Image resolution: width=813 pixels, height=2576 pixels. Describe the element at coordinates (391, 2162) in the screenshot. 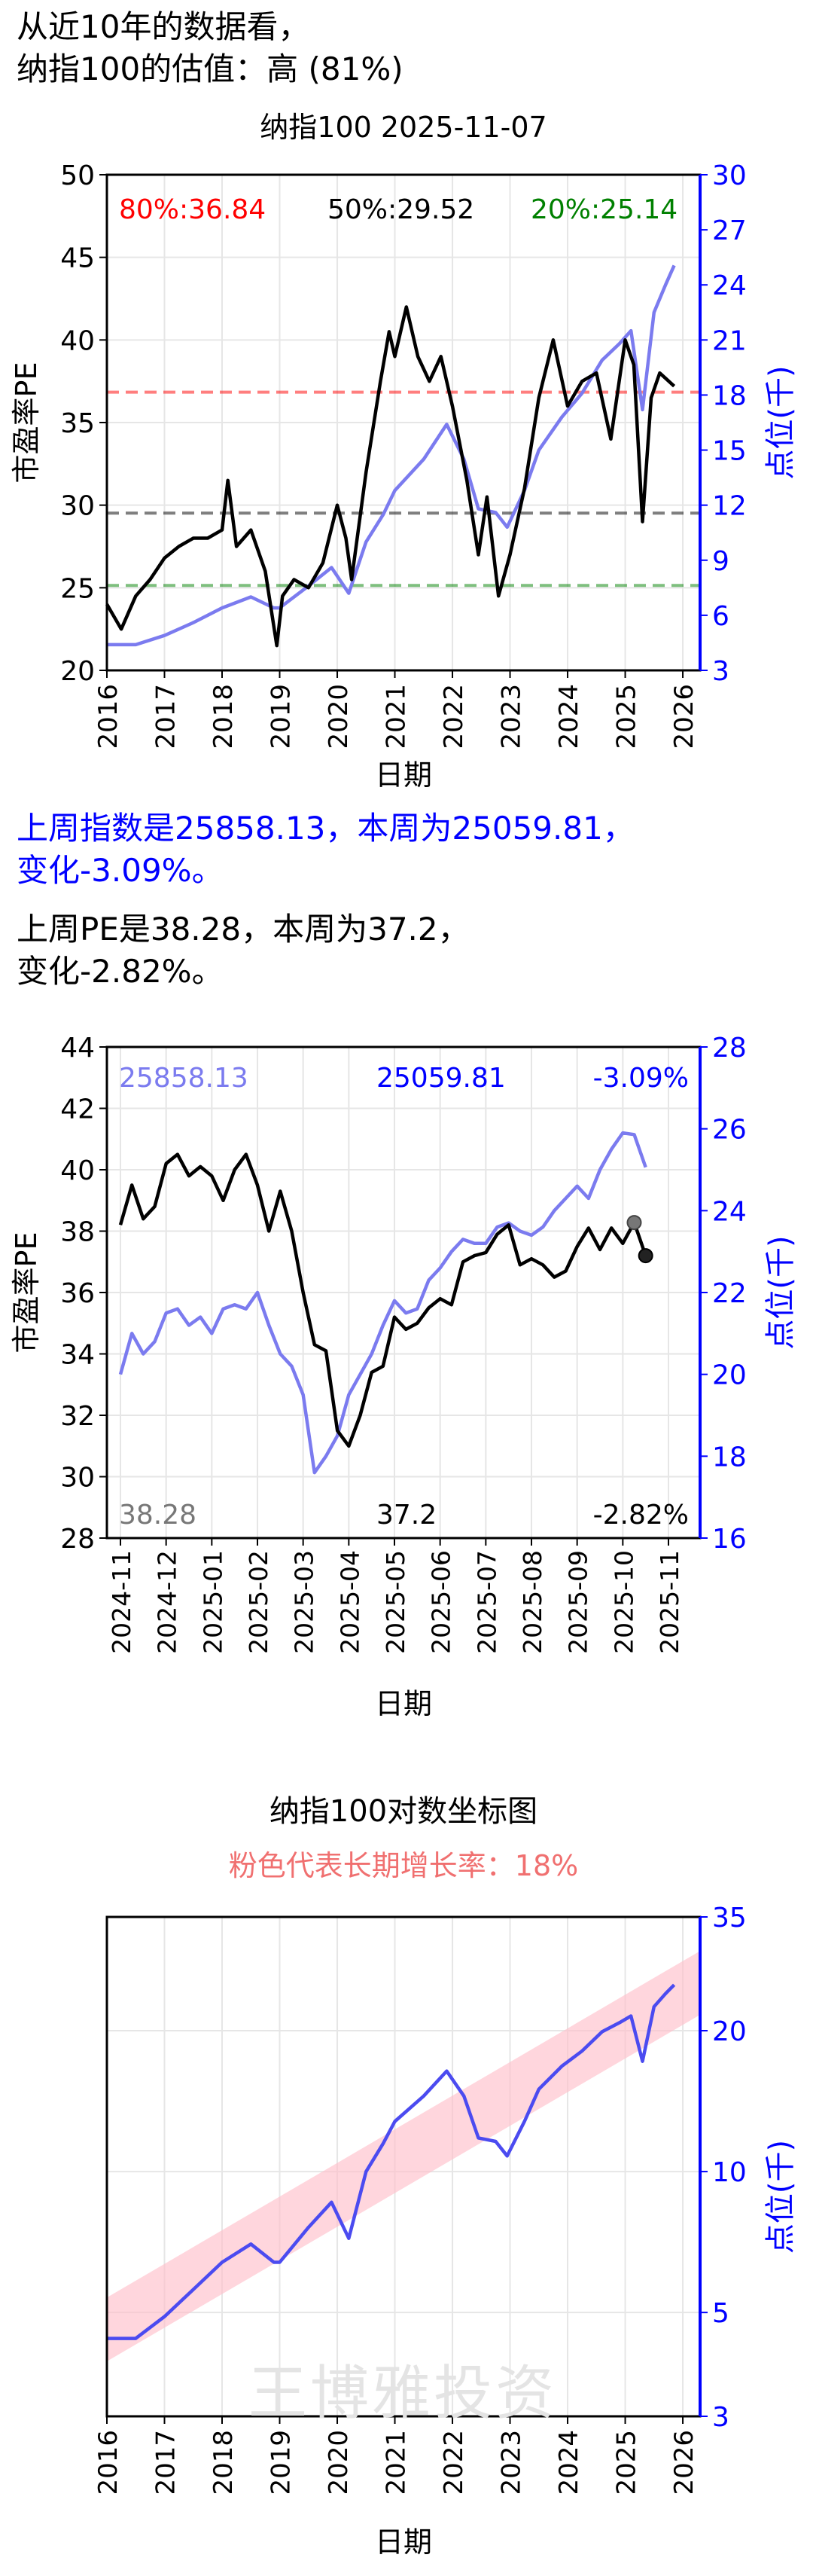

I see `index-log-series-line` at that location.